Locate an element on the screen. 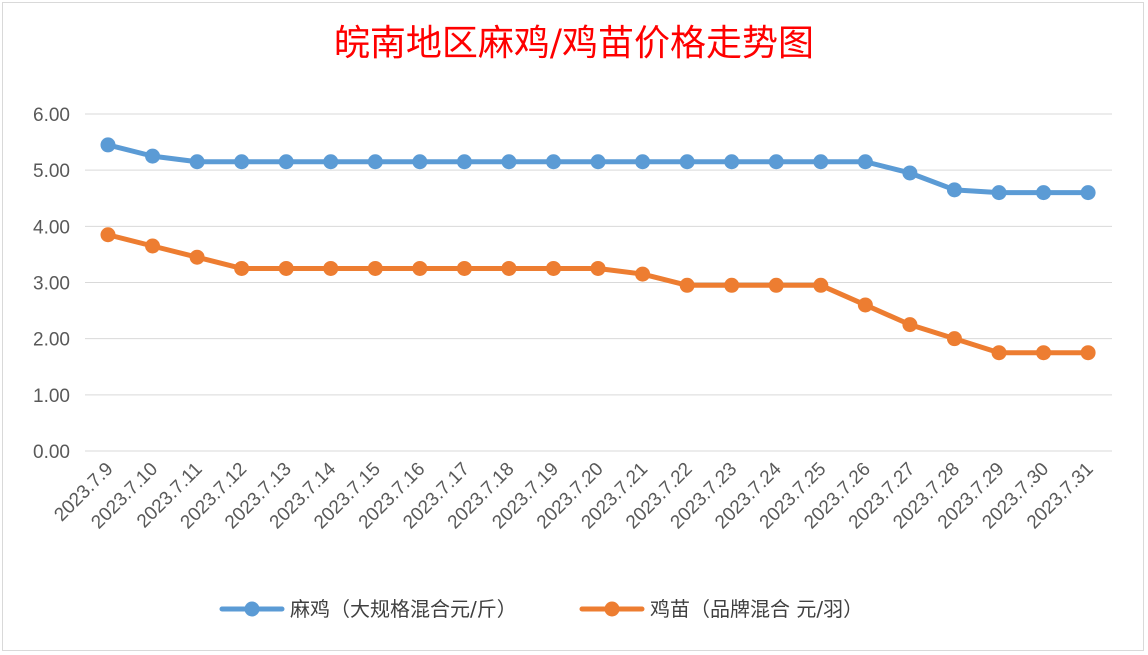 The height and width of the screenshot is (655, 1148). legend-label: 鸡苗（品牌混合 元/羽） is located at coordinates (756, 609).